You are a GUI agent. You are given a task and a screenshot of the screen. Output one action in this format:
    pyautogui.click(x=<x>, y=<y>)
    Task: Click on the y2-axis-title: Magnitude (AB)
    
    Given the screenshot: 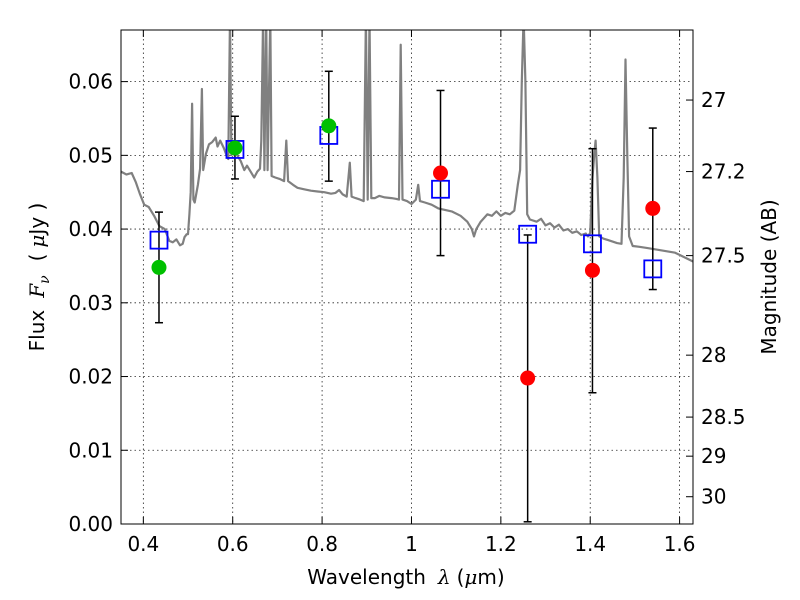 What is the action you would take?
    pyautogui.click(x=769, y=276)
    